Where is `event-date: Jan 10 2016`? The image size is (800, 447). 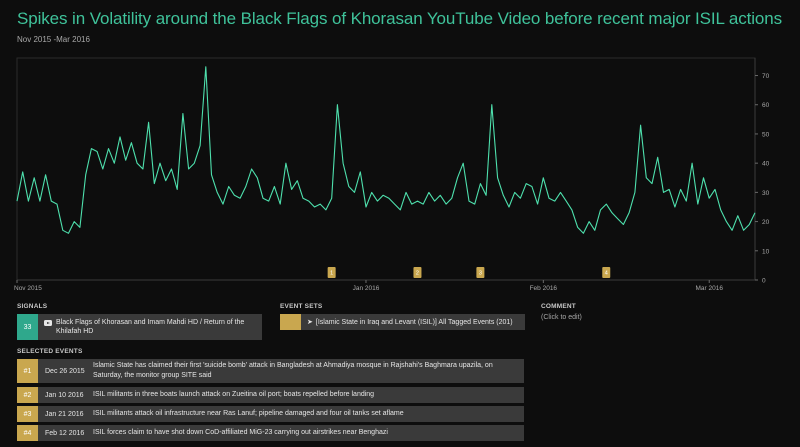 event-date: Jan 10 2016 is located at coordinates (64, 395).